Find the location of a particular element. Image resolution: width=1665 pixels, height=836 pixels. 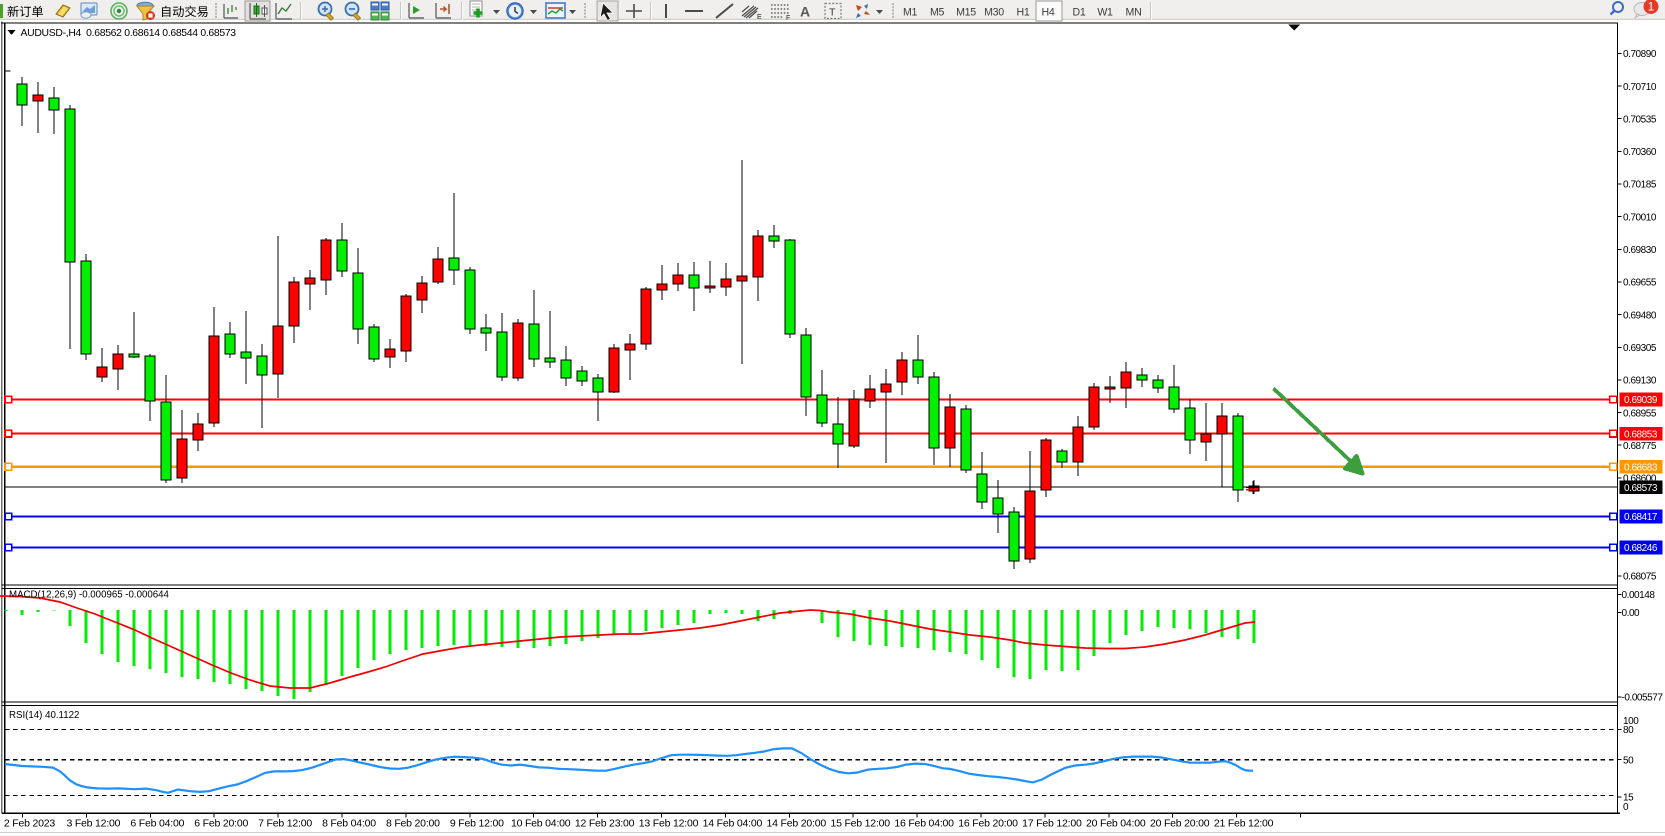

svg-text: 0.68683 is located at coordinates (1641, 468).